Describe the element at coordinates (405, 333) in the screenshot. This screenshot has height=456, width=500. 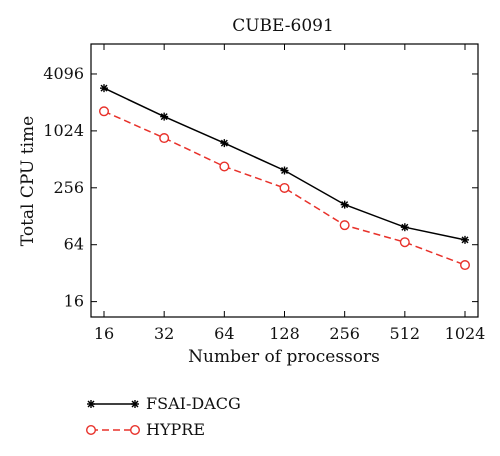
I see `x-tick-label: 512` at that location.